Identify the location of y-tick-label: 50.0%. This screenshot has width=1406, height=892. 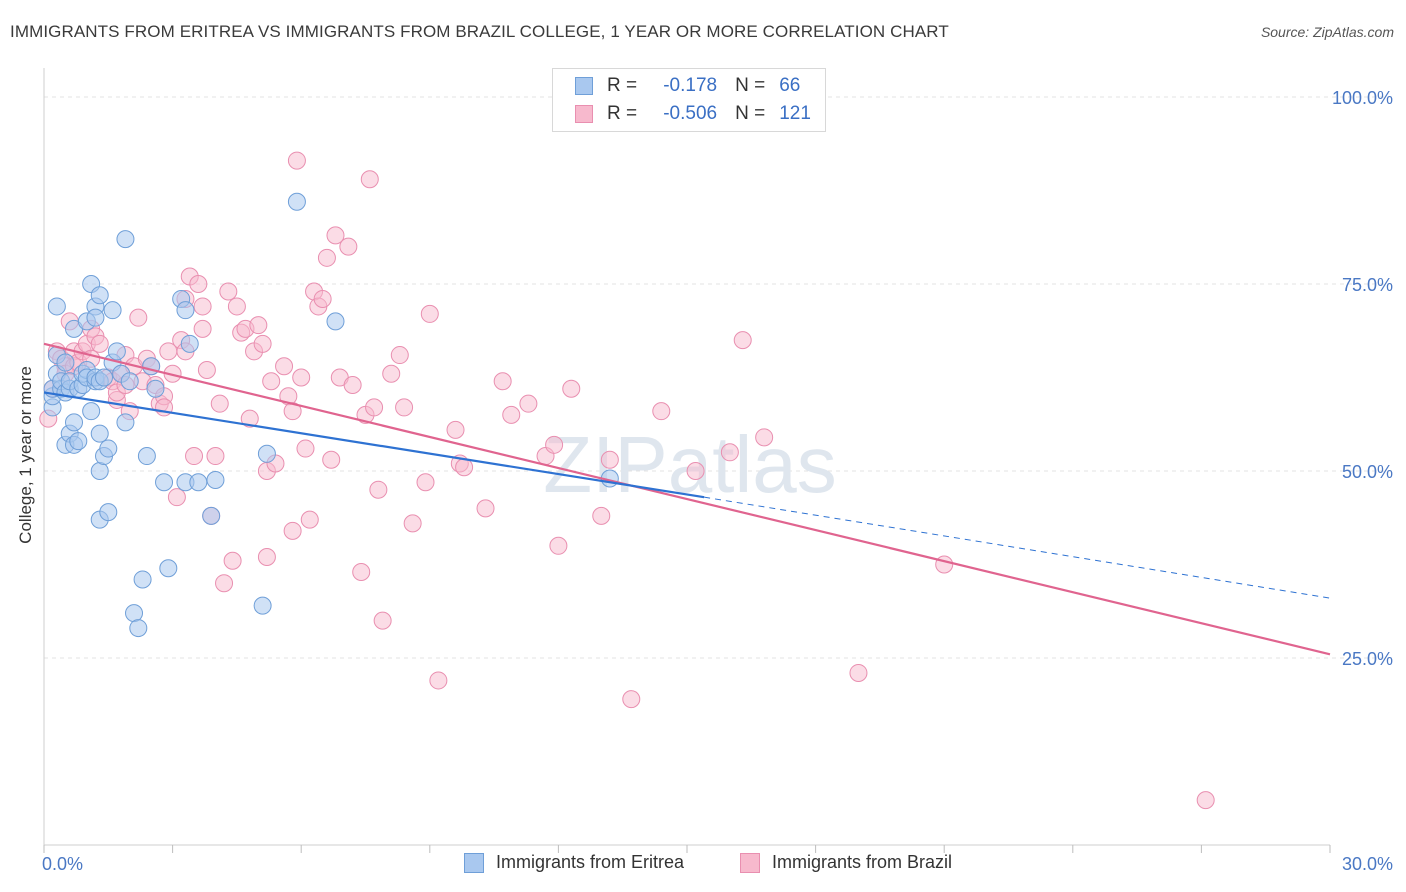
(1367, 472).